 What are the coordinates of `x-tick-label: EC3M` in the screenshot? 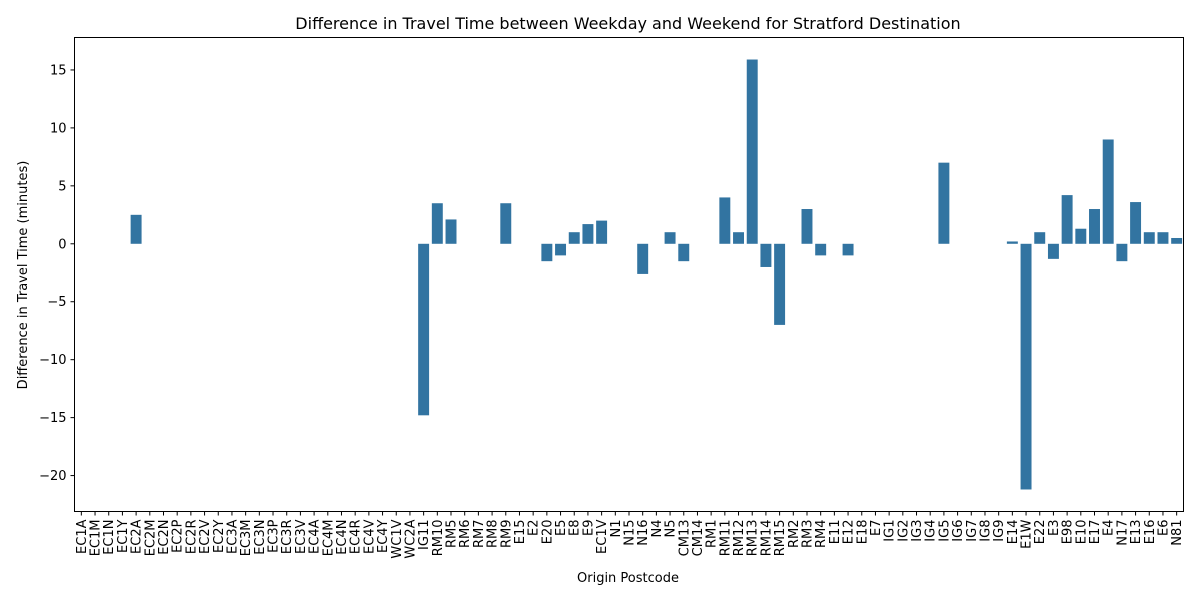 It's located at (246, 538).